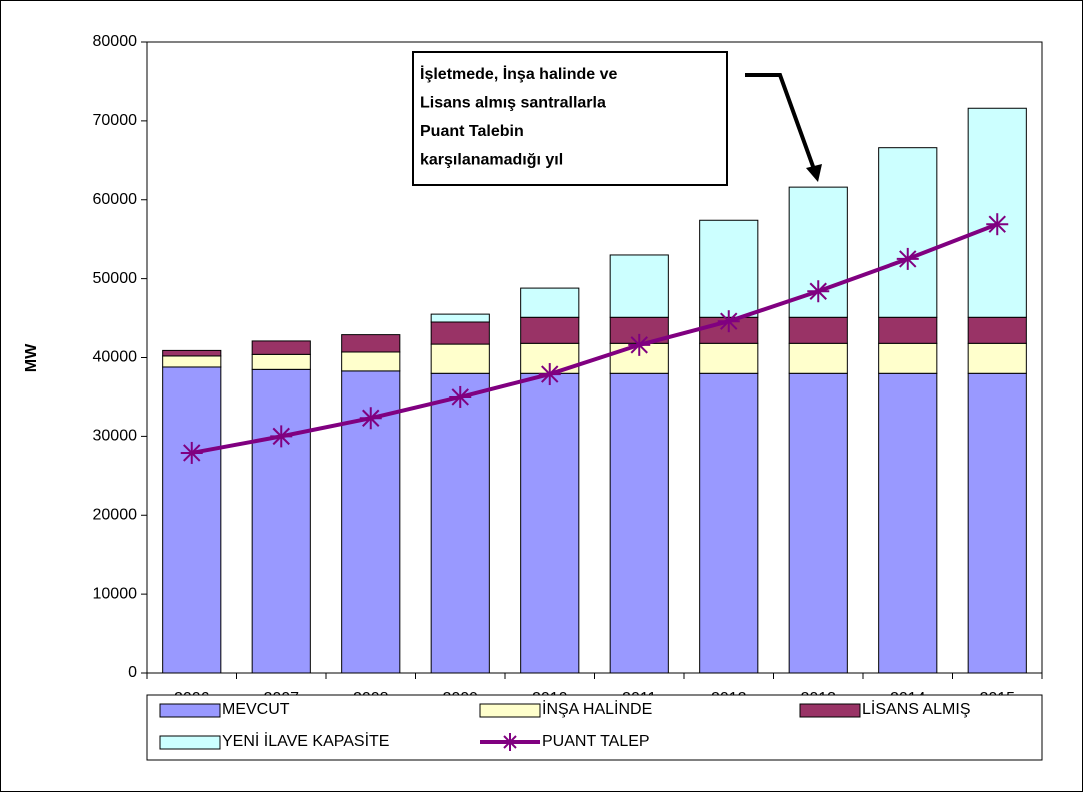 Image resolution: width=1083 pixels, height=797 pixels. I want to click on y-tick-label: 10000, so click(115, 593).